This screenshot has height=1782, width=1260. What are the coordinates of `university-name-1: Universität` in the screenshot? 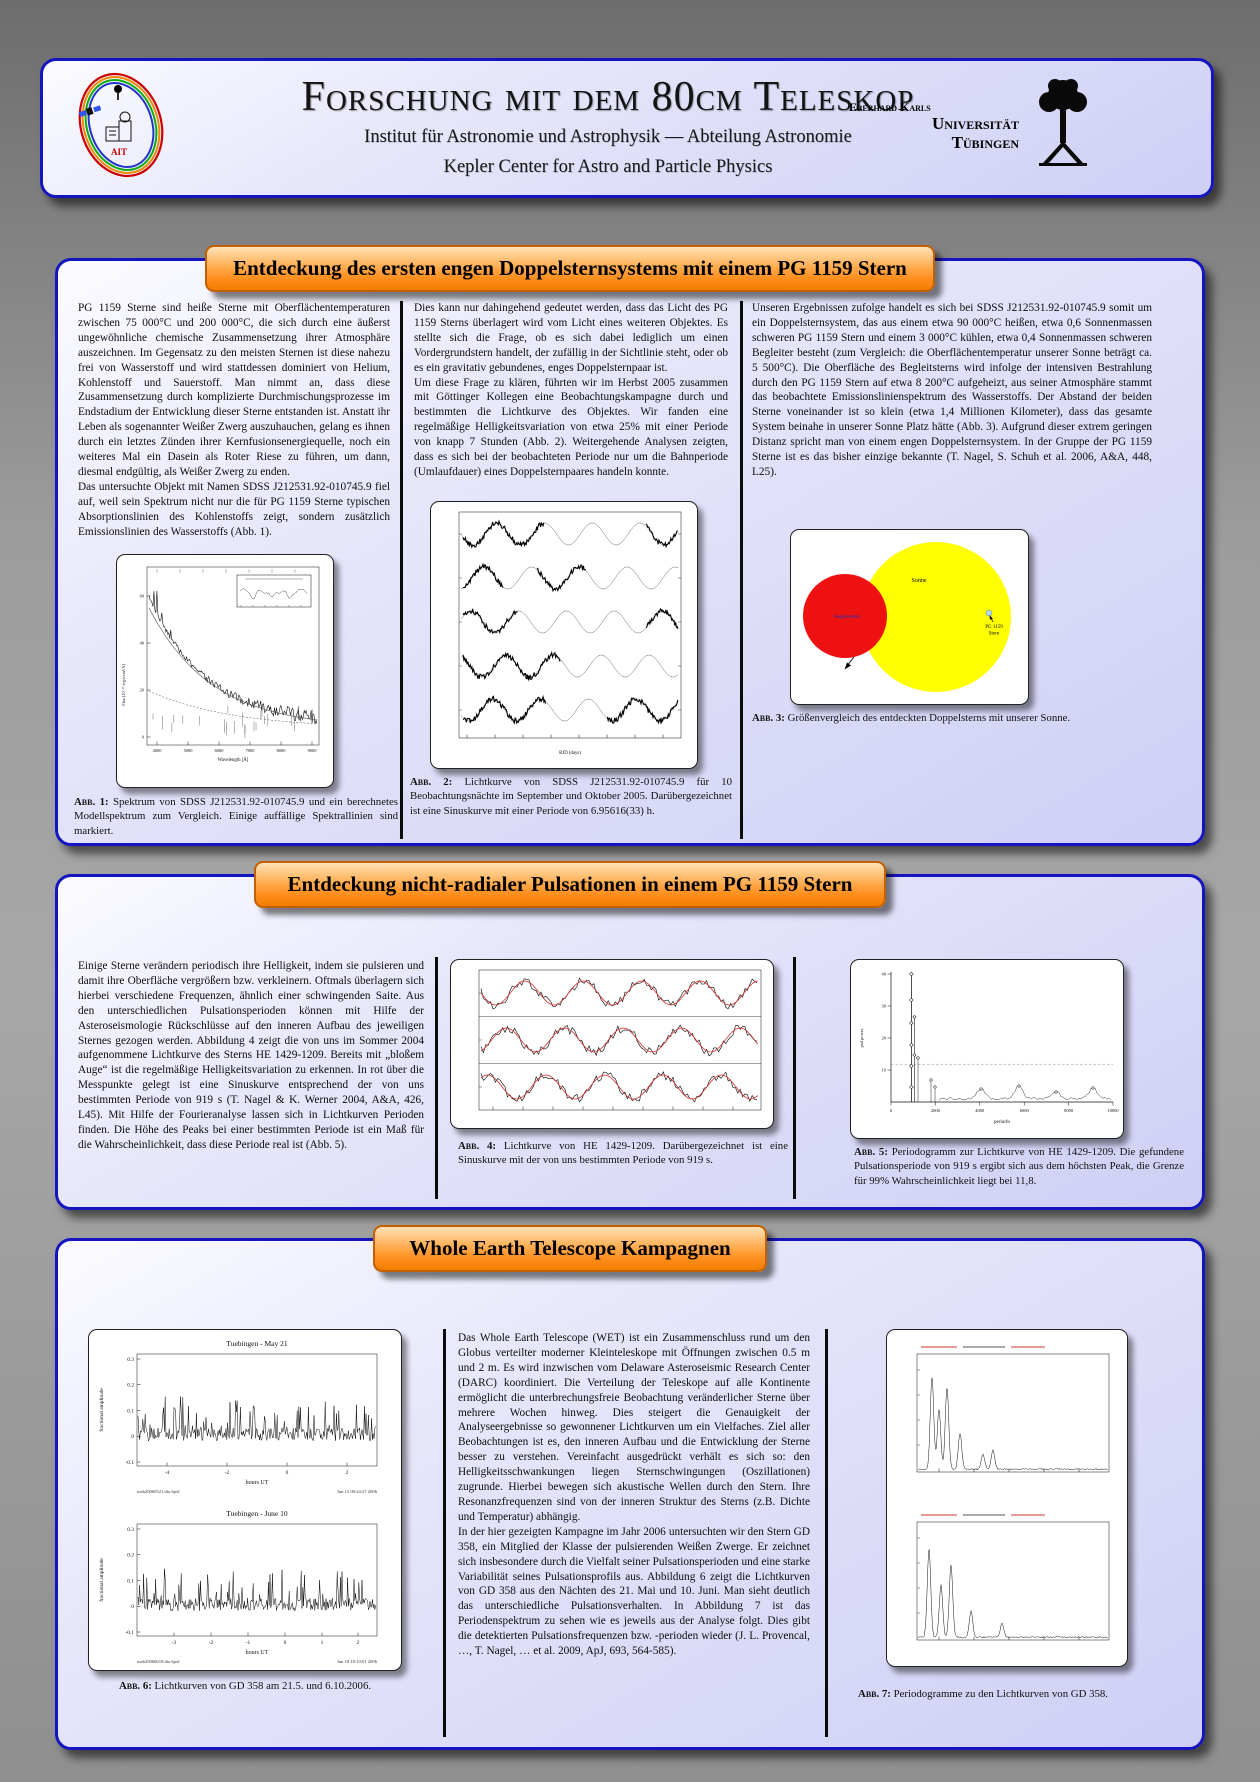 It's located at (975, 124).